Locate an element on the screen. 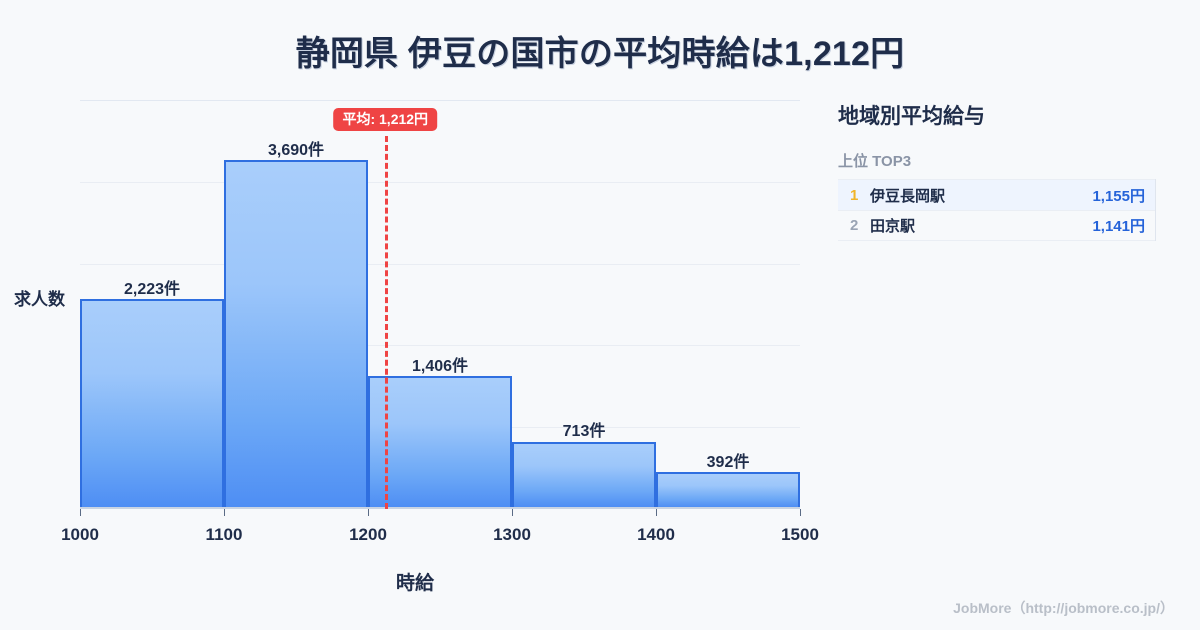 The height and width of the screenshot is (630, 1200). side-panel-subtitle: 上位 TOP3 is located at coordinates (875, 161).